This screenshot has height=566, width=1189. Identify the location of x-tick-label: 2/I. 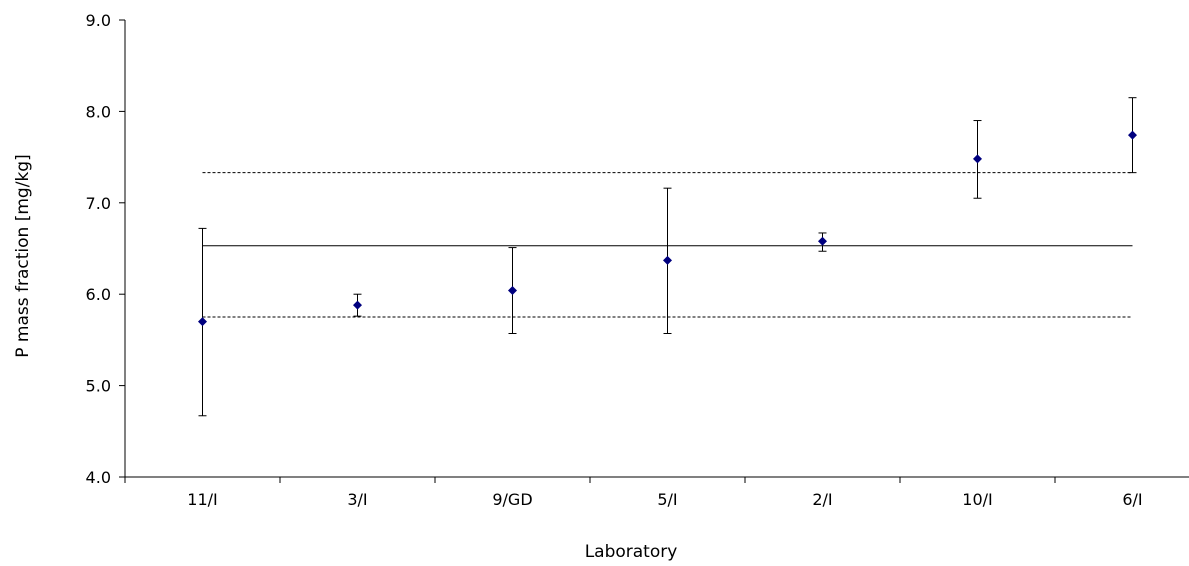
(822, 499).